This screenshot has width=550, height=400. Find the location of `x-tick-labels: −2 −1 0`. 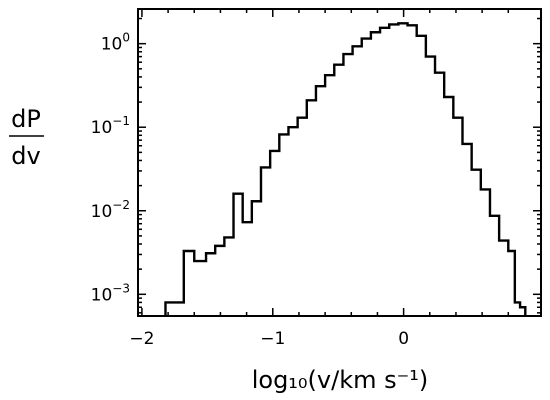

x-tick-labels: −2 −1 0 is located at coordinates (269, 339).